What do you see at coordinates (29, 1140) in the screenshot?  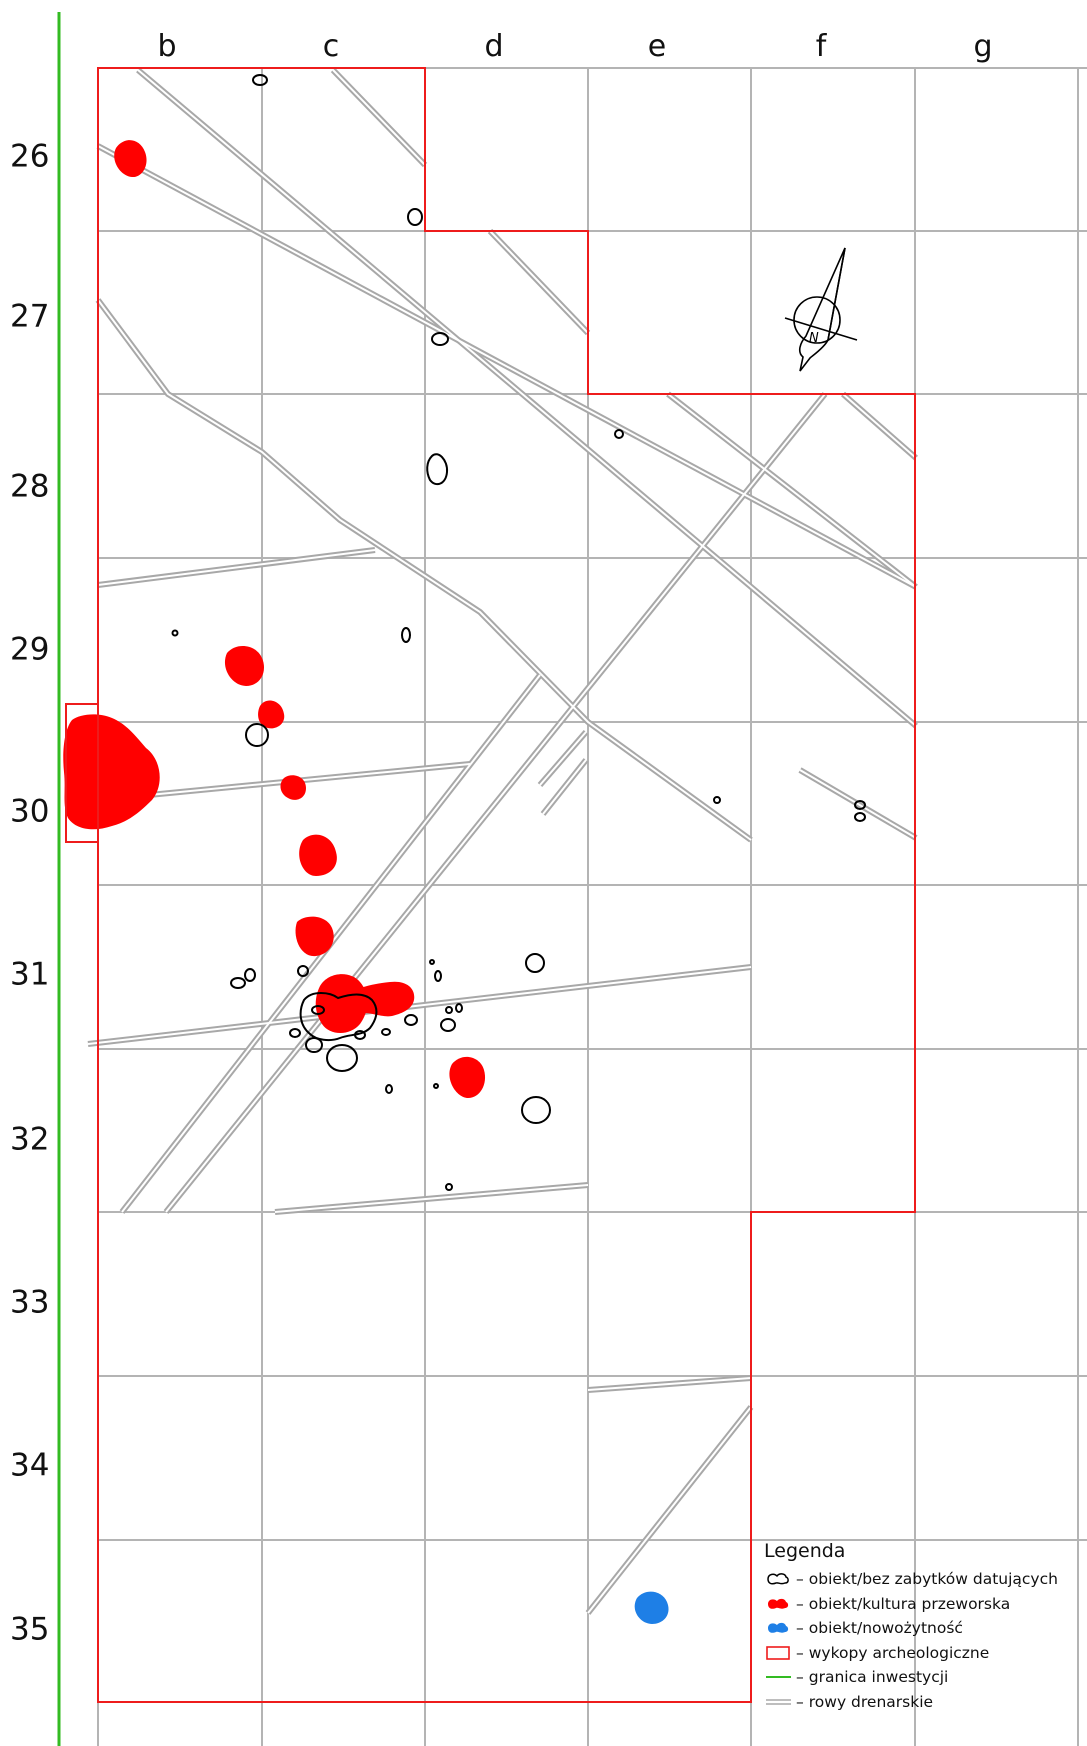 I see `row-label-32: 32` at bounding box center [29, 1140].